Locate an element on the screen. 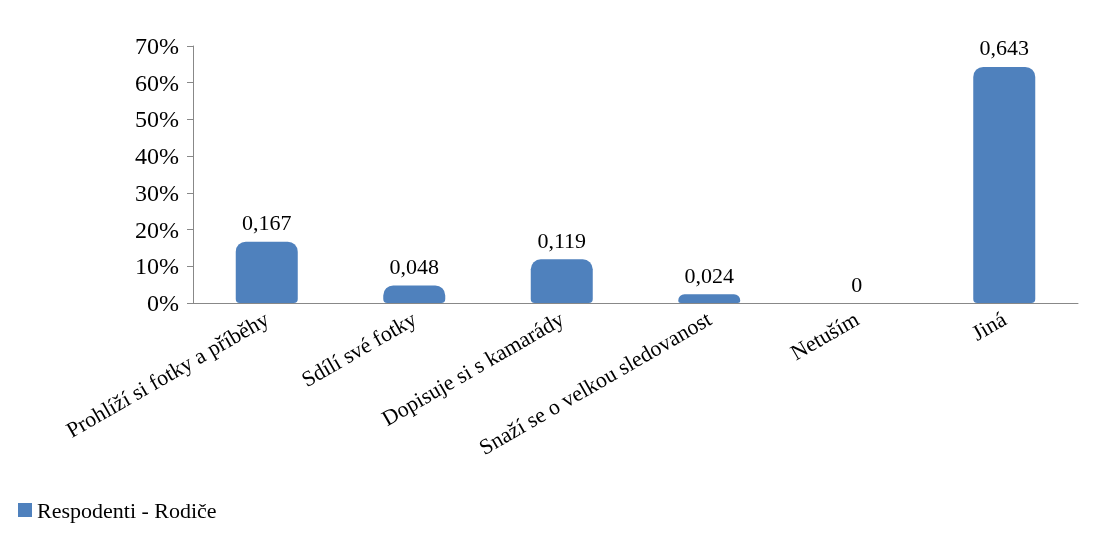 This screenshot has width=1098, height=538. y-tick-label: 0% is located at coordinates (163, 303).